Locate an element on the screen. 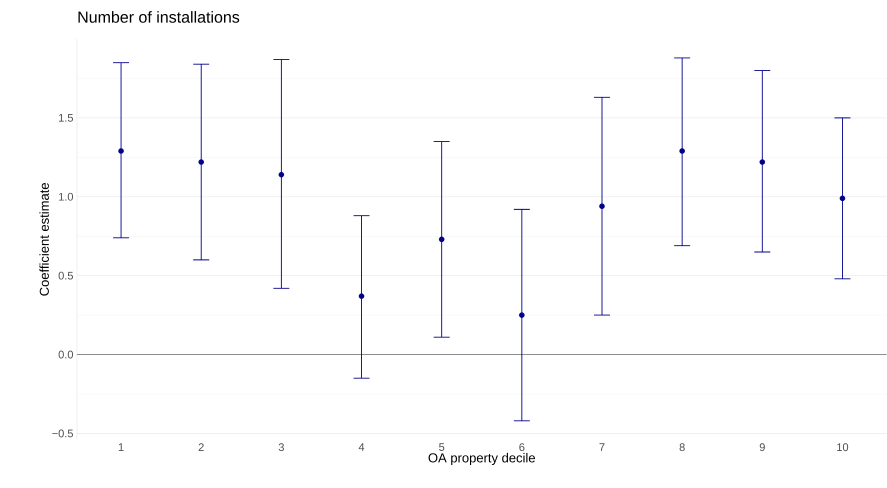 The height and width of the screenshot is (488, 887). y-tick-label: 1.0 is located at coordinates (66, 196).